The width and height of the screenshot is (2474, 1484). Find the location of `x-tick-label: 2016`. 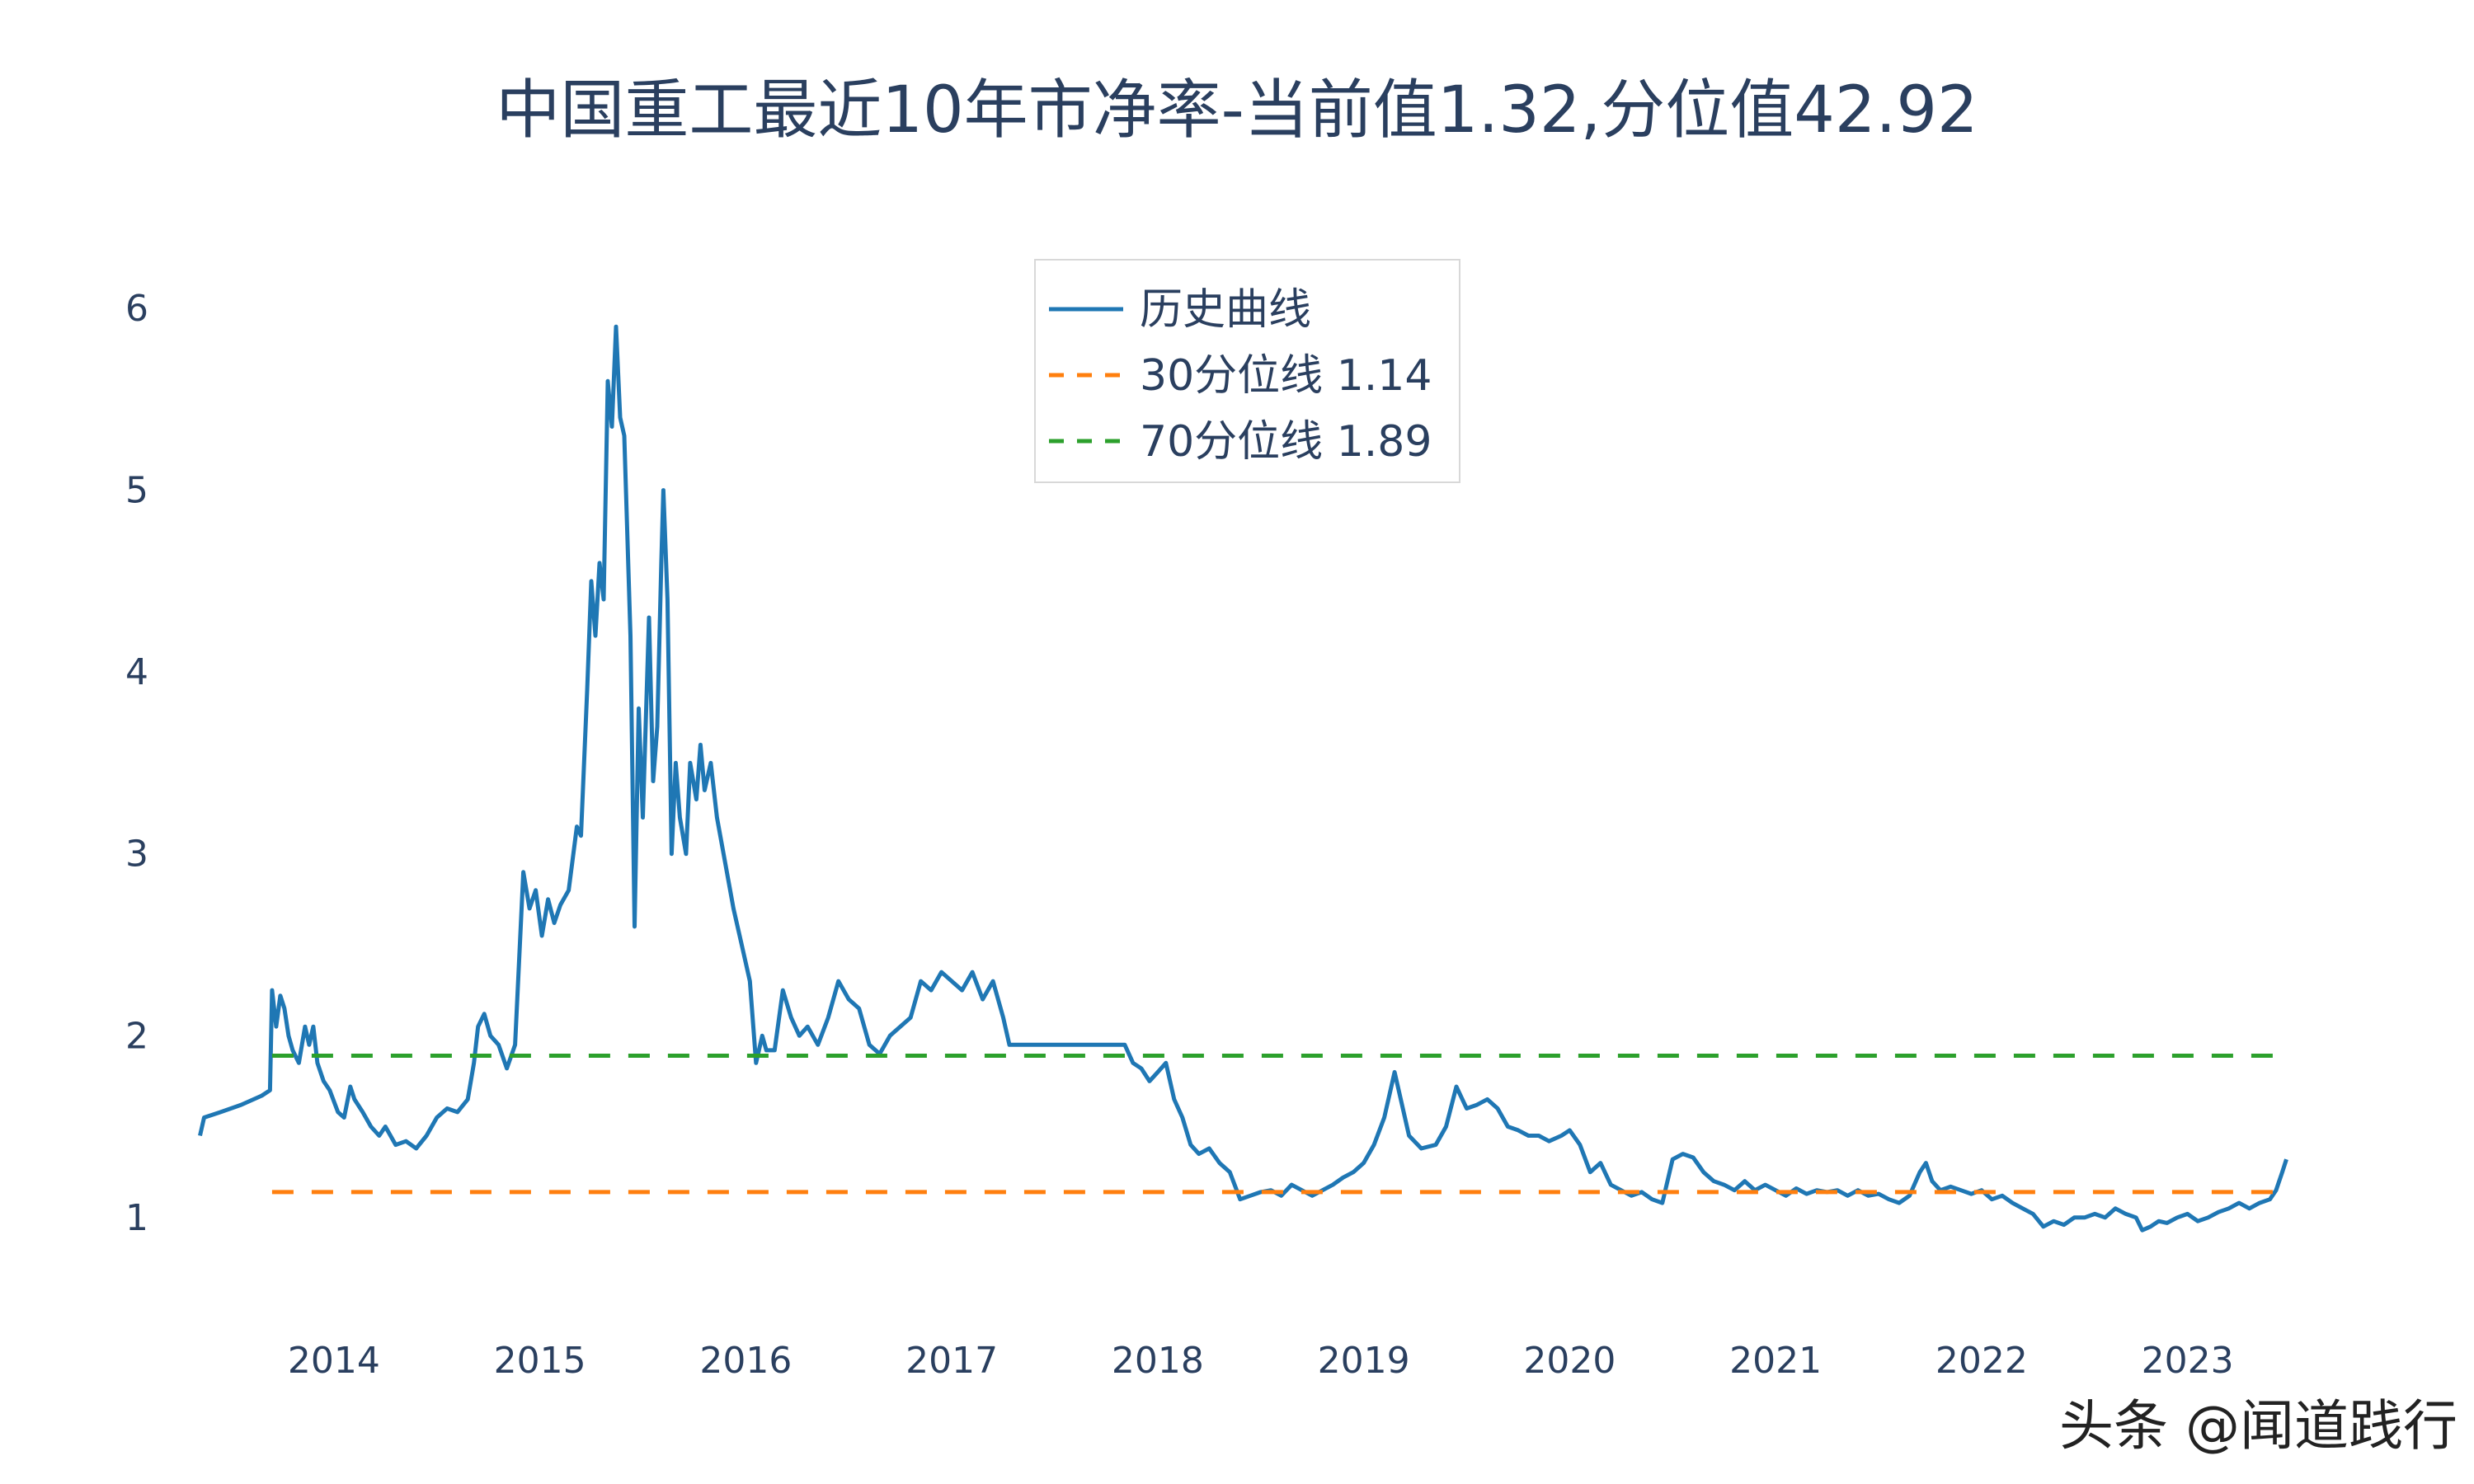

x-tick-label: 2016 is located at coordinates (745, 1361).